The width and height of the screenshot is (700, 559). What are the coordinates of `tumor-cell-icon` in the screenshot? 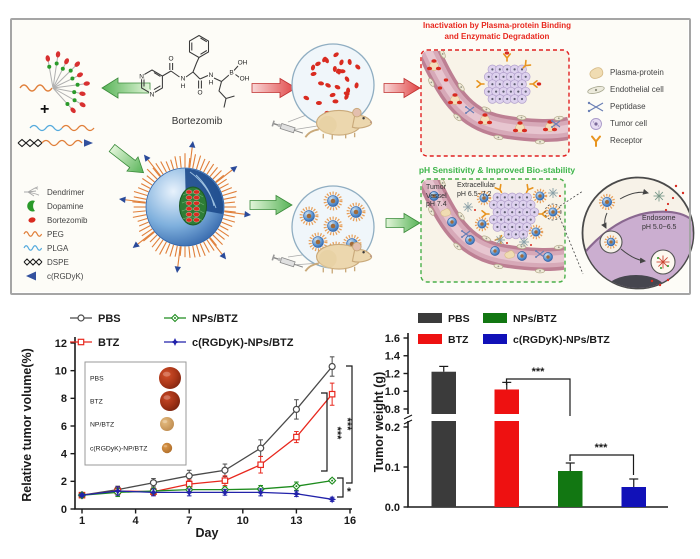 It's located at (596, 124).